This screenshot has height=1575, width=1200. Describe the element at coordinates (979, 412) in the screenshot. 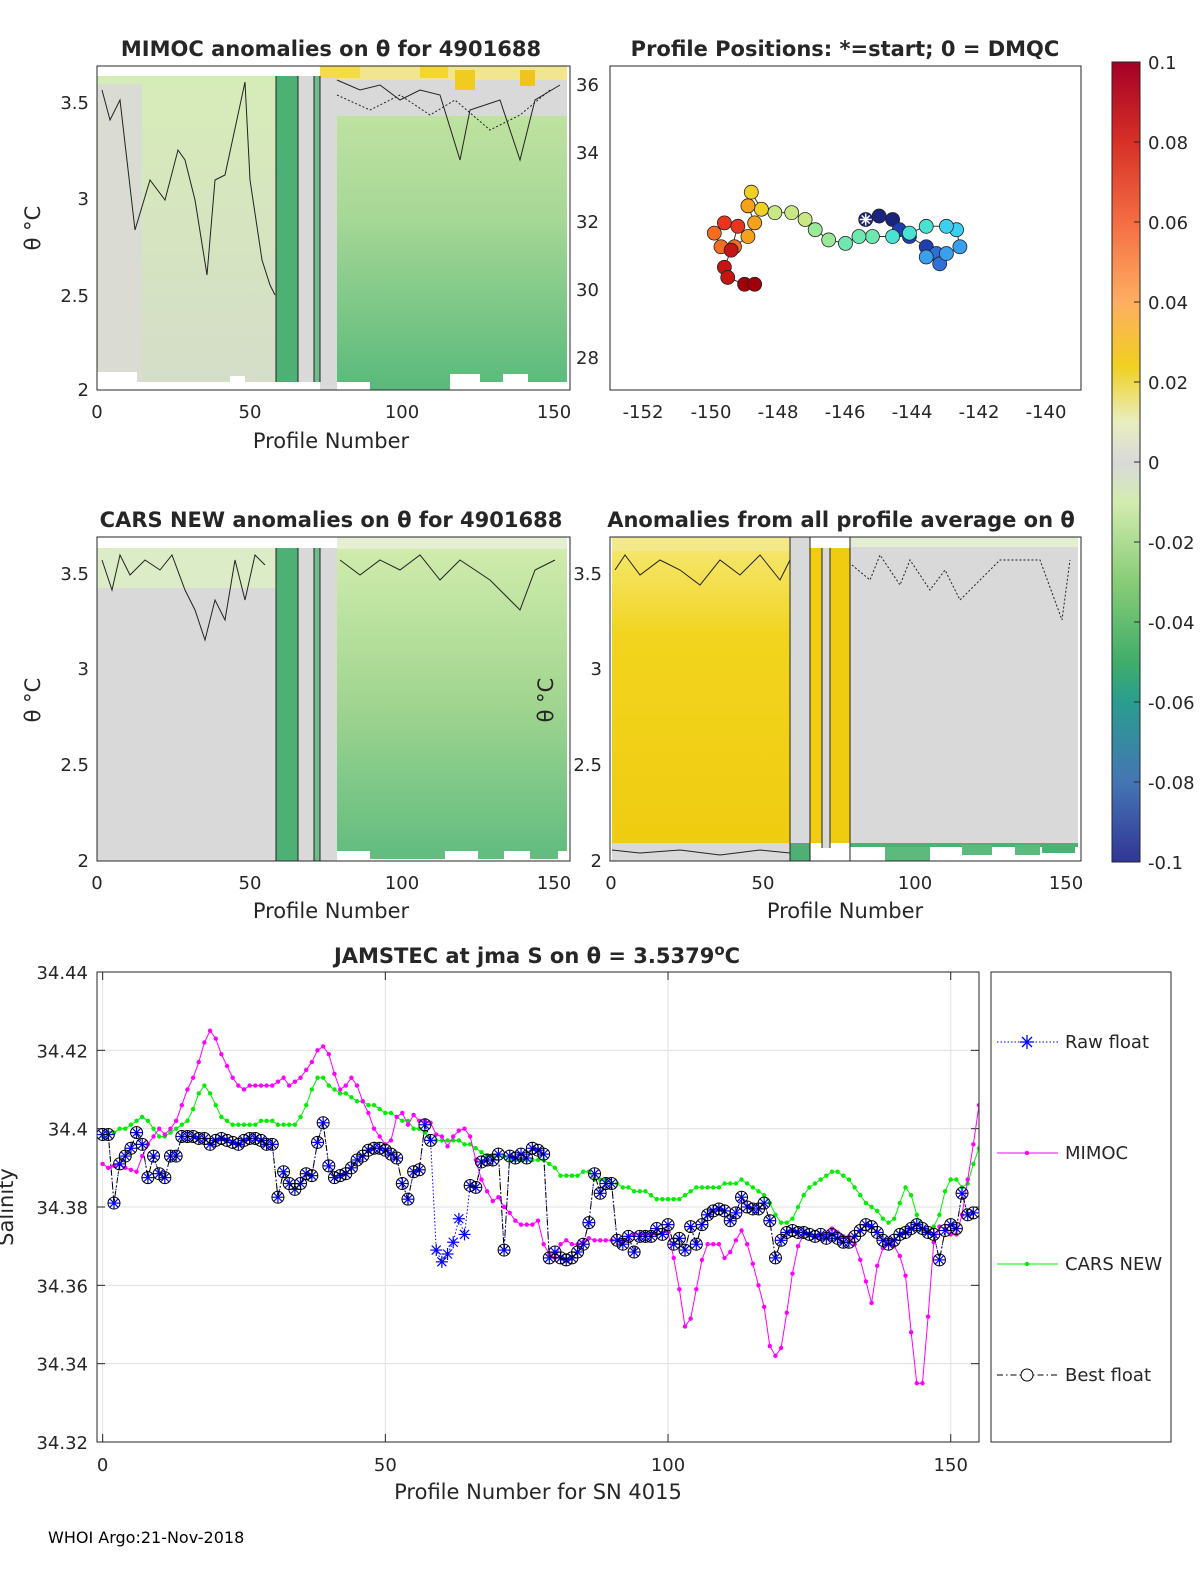

I see `positions-xtick: -142` at that location.